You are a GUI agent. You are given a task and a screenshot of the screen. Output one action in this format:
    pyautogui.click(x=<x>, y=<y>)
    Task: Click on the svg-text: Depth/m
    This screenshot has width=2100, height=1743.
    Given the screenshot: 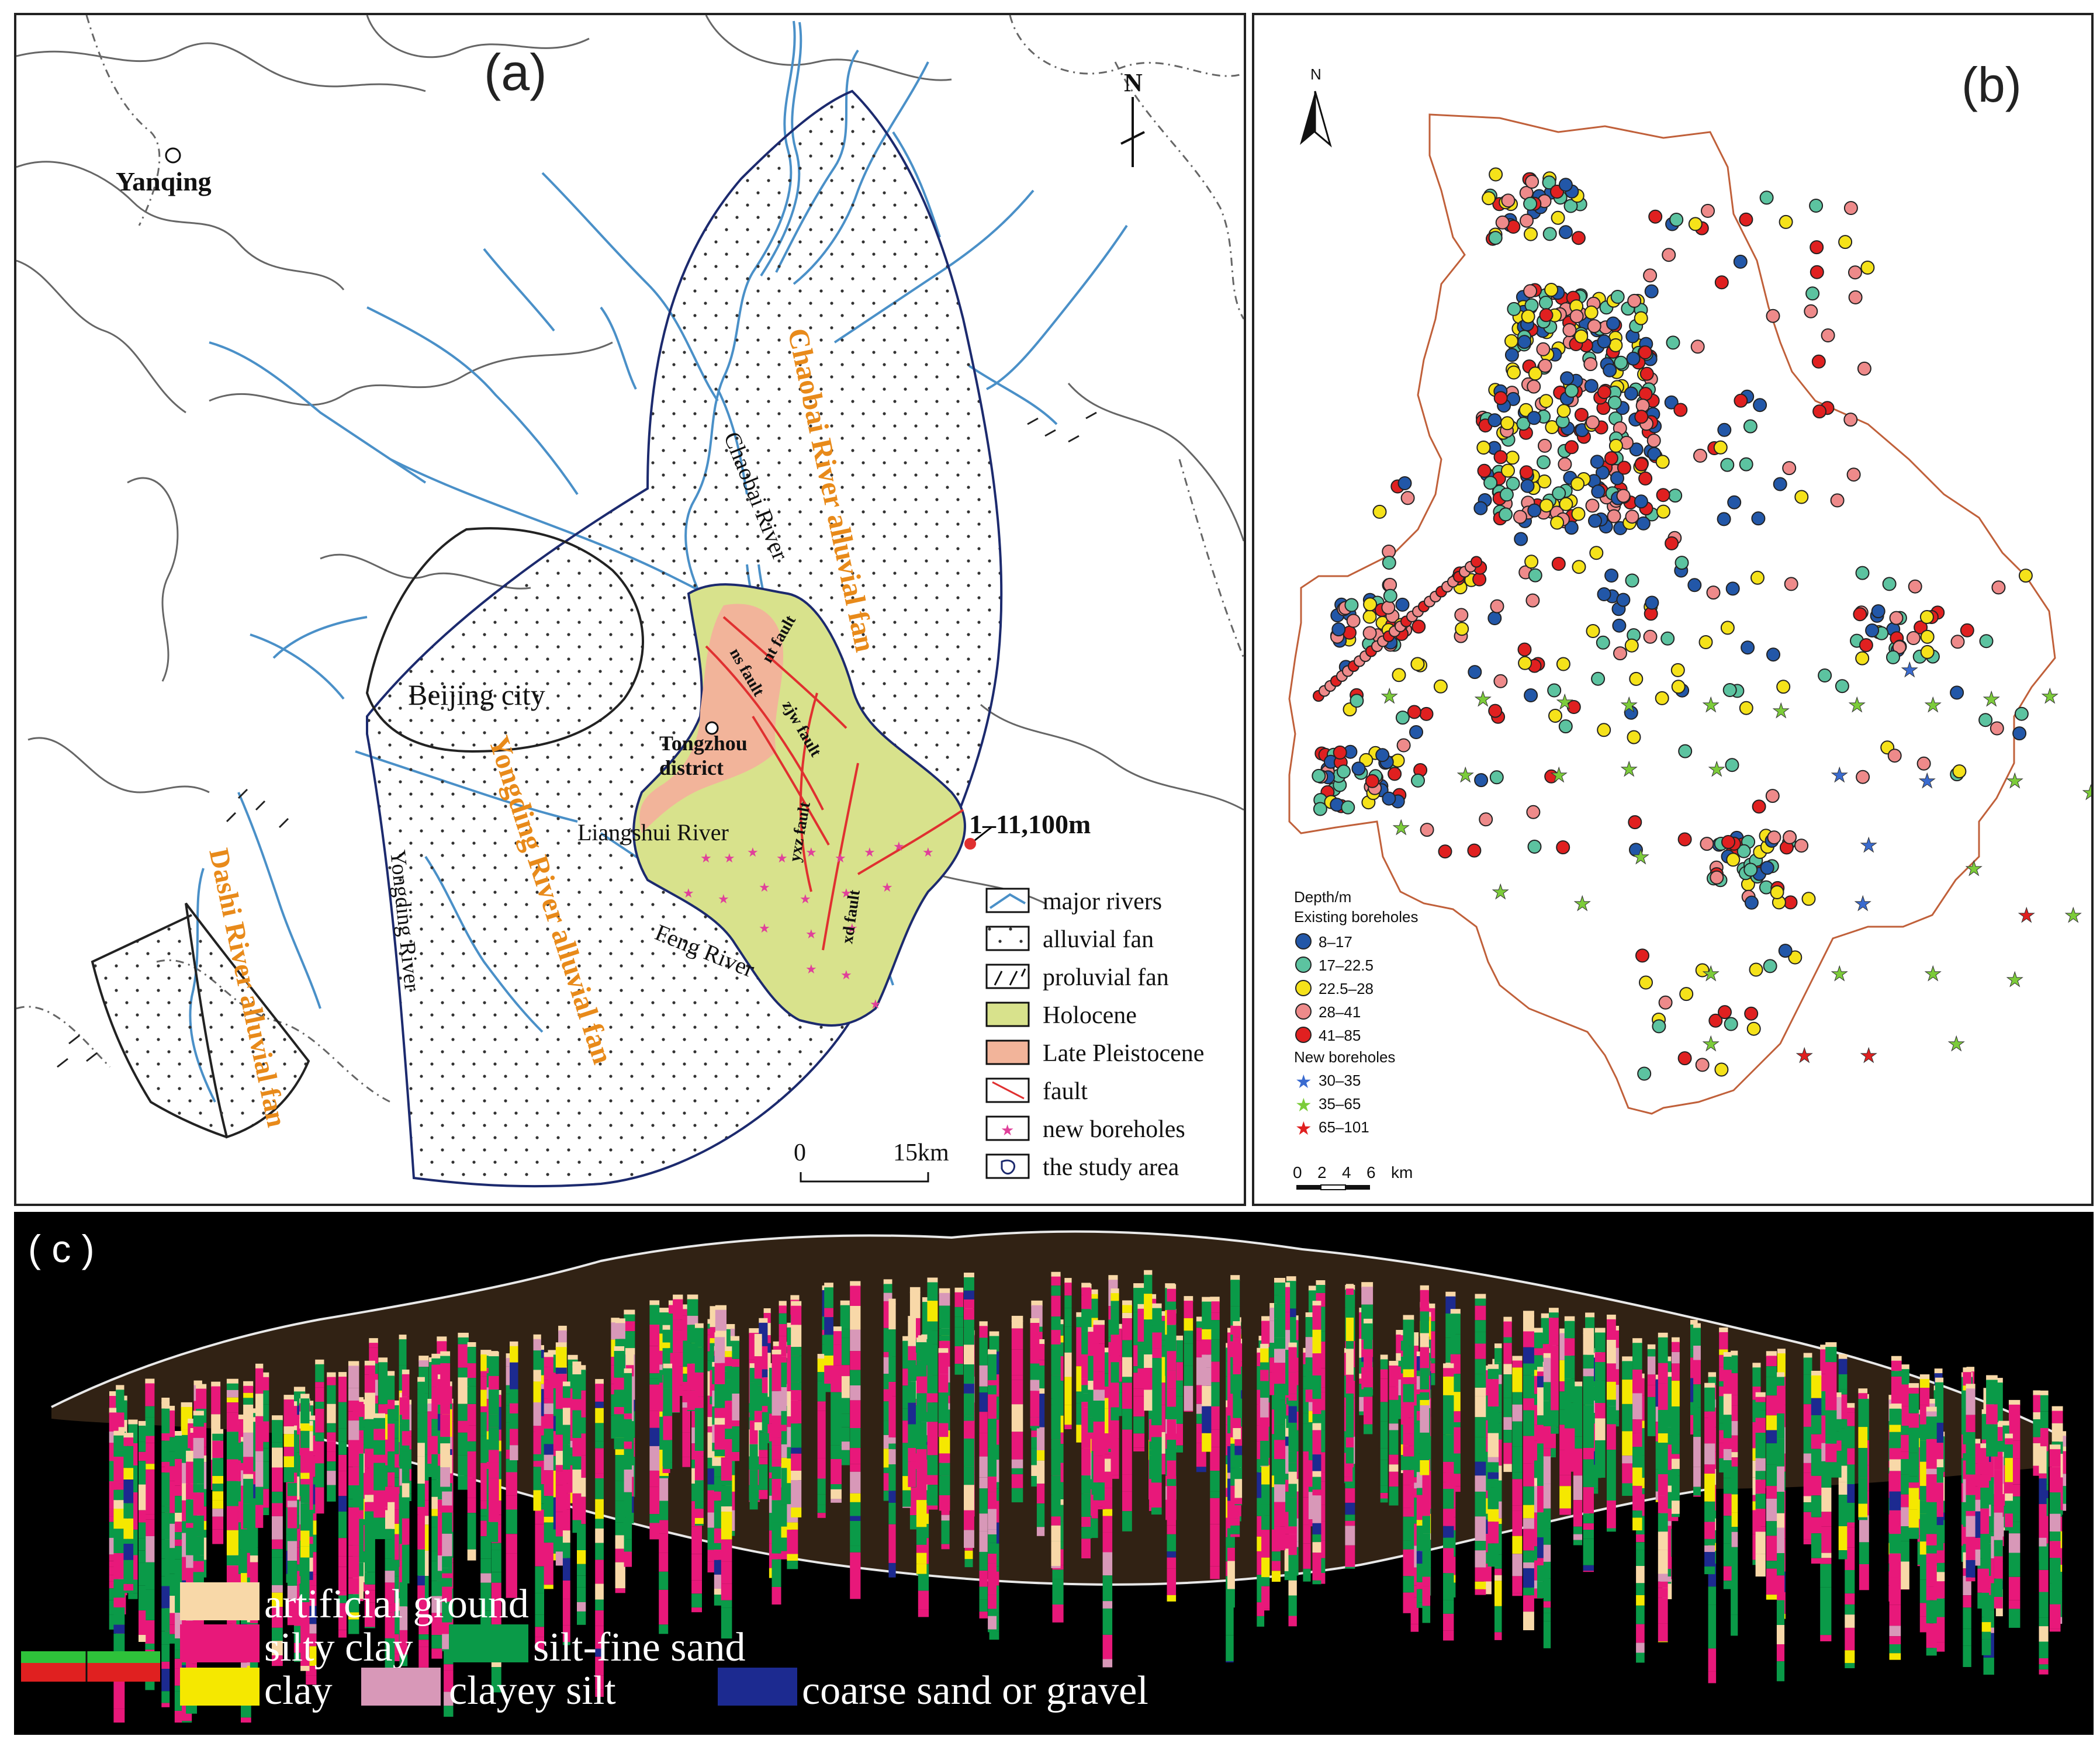 What is the action you would take?
    pyautogui.click(x=1322, y=897)
    